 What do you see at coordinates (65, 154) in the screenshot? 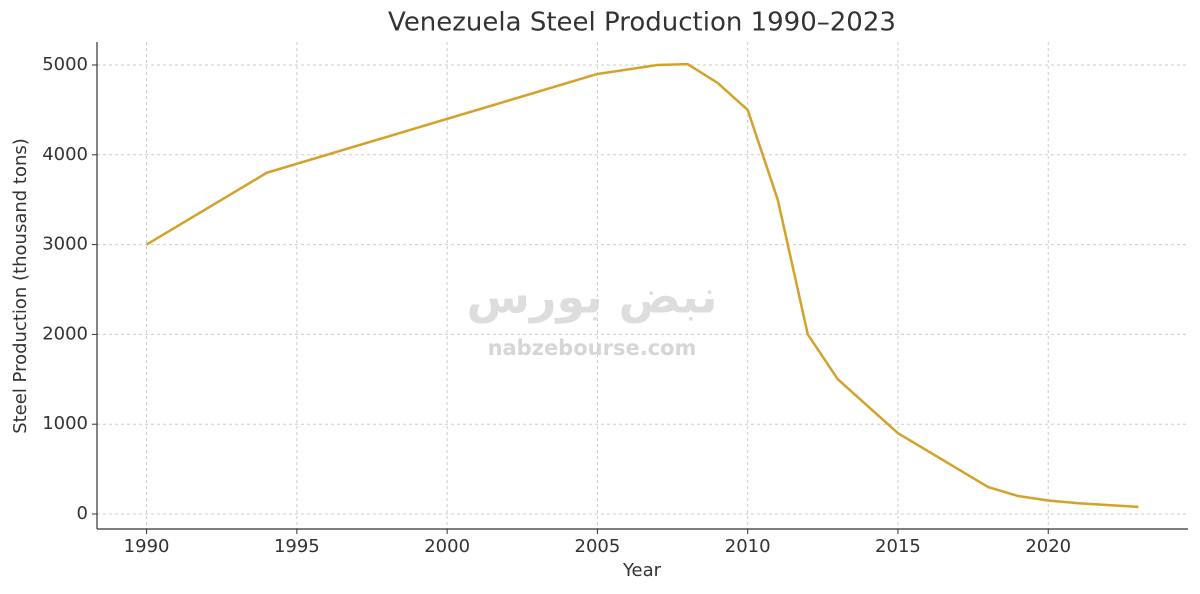
I see `y-tick-label: 4000` at bounding box center [65, 154].